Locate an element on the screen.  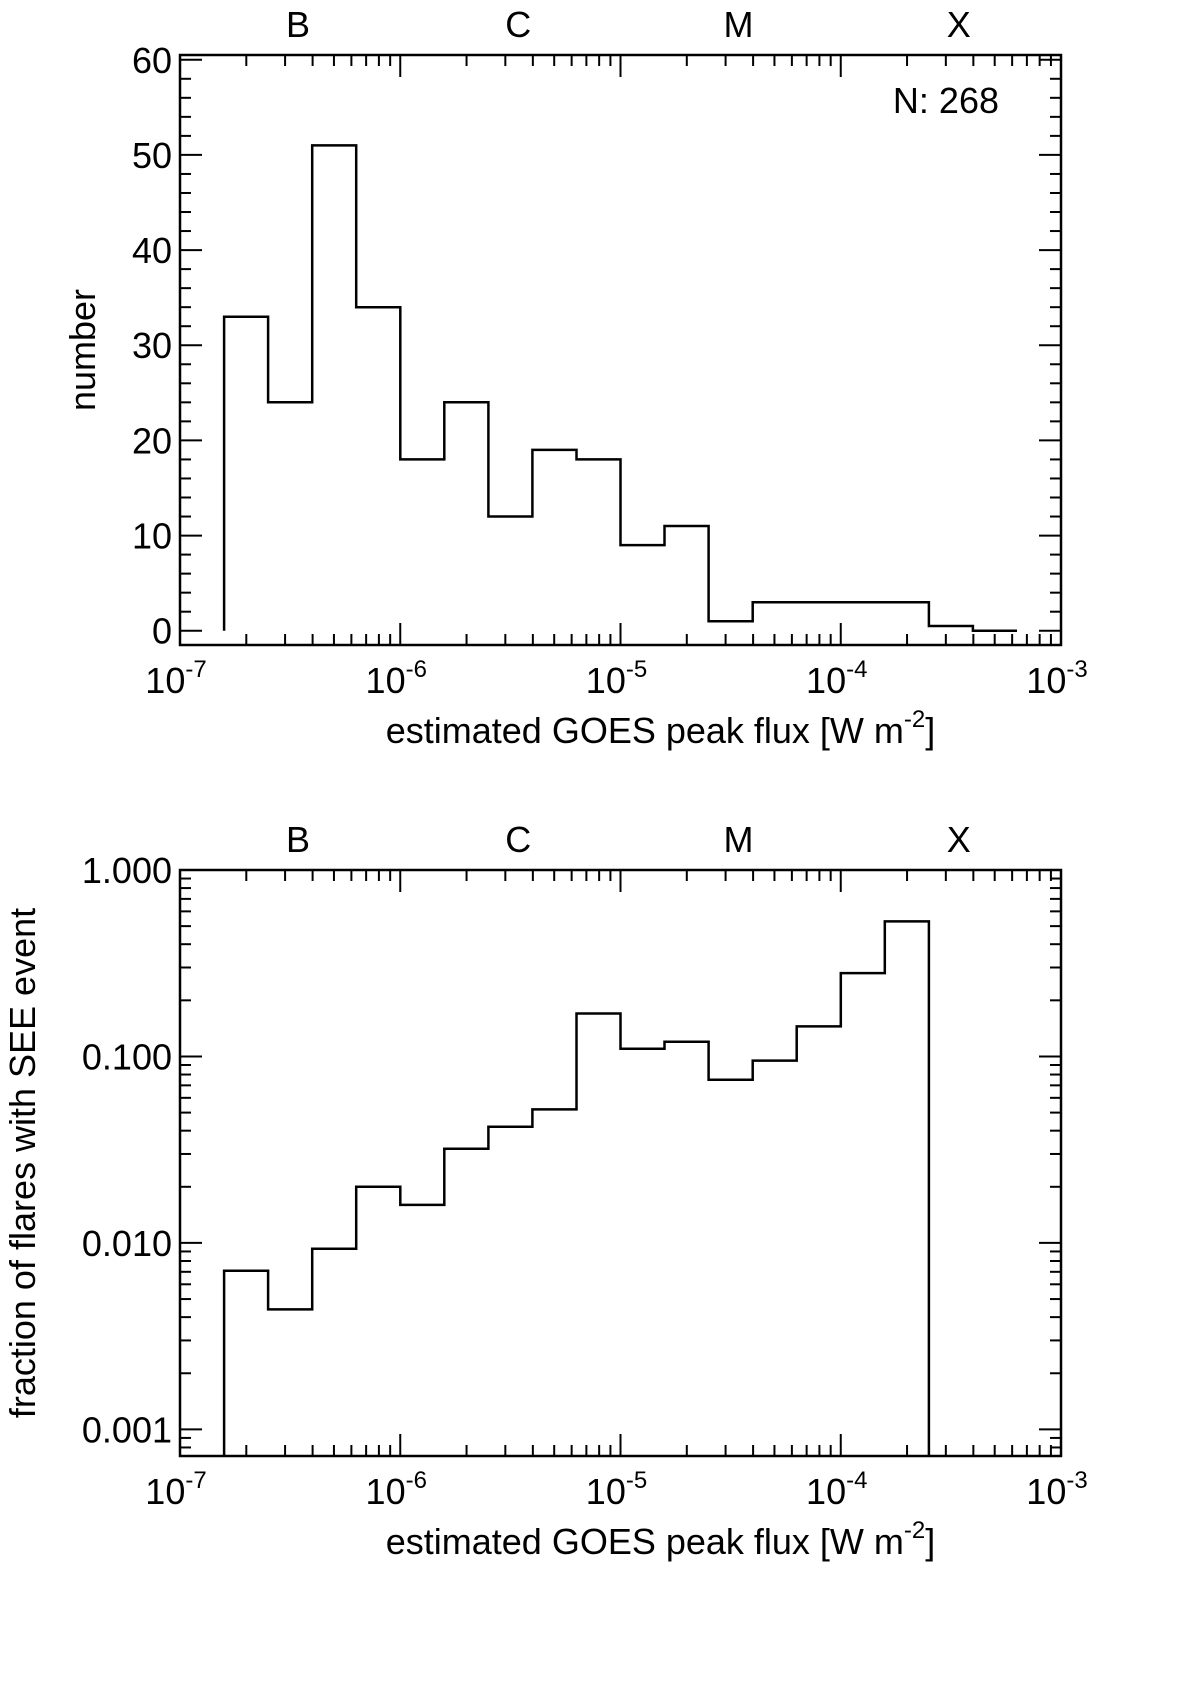
y-tick-label: 10 is located at coordinates (152, 536).